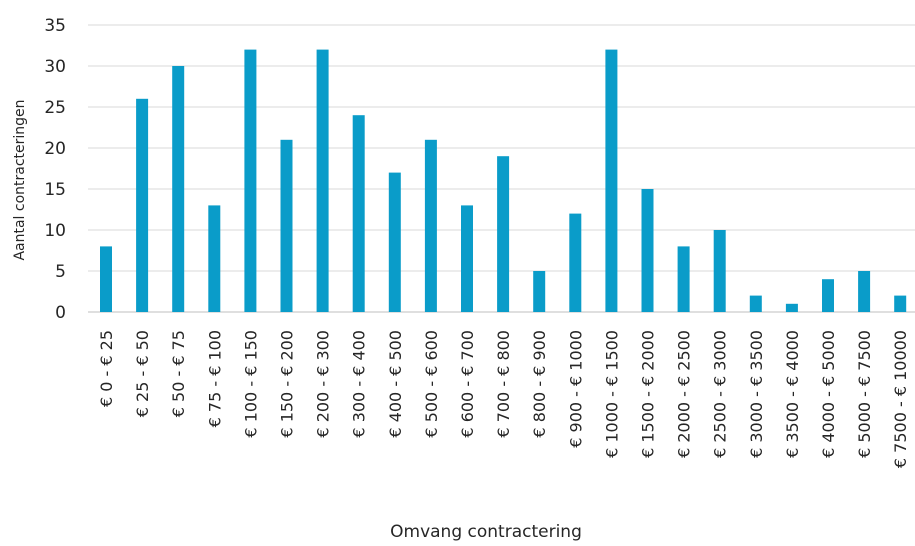 The height and width of the screenshot is (546, 915). I want to click on x-tick-label: € 4000 - € 5000, so click(828, 394).